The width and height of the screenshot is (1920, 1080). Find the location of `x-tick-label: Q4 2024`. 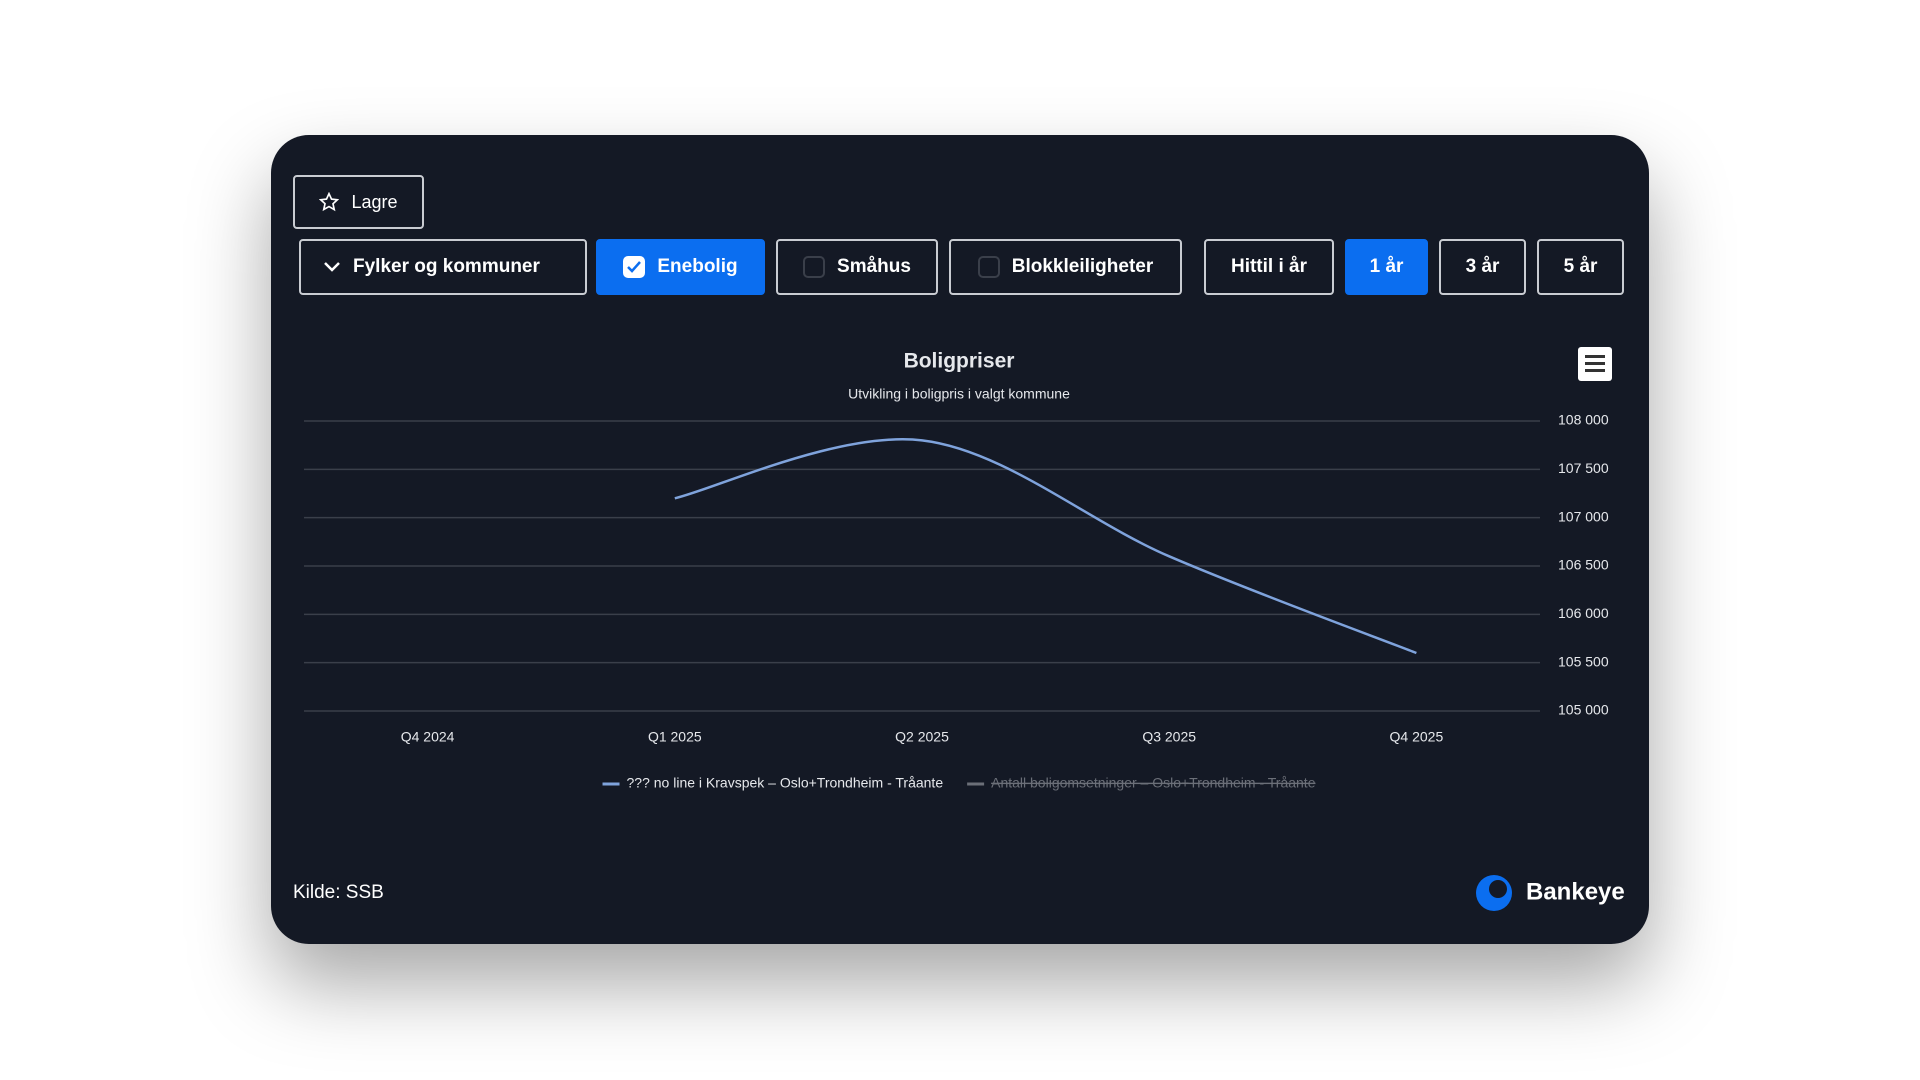

x-tick-label: Q4 2024 is located at coordinates (428, 737).